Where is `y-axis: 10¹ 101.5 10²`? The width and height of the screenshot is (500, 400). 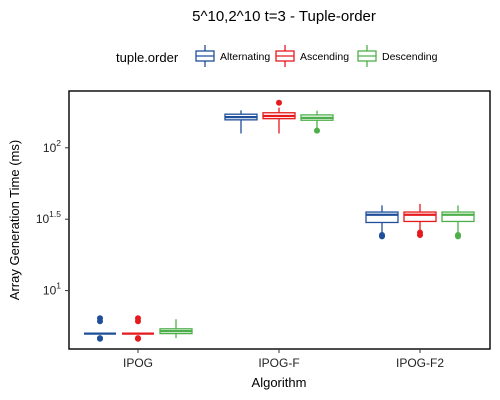
y-axis: 10¹ 101.5 10² is located at coordinates (52, 218).